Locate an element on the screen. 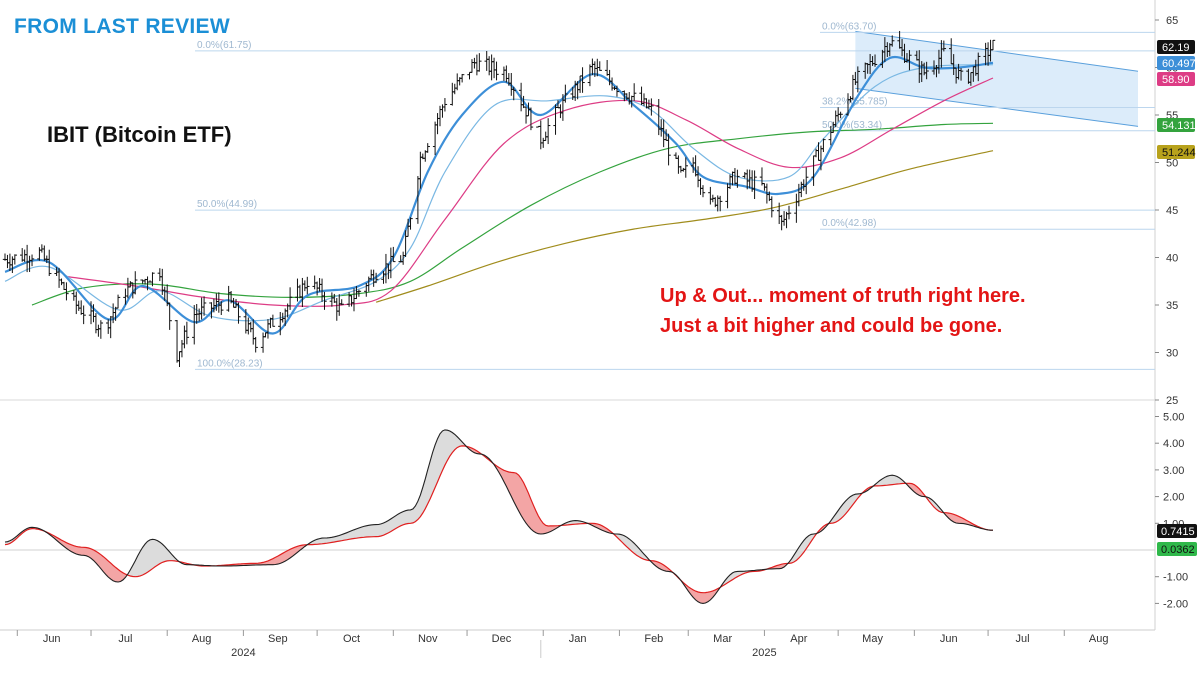 The width and height of the screenshot is (1200, 675). month-label: Jul is located at coordinates (125, 639).